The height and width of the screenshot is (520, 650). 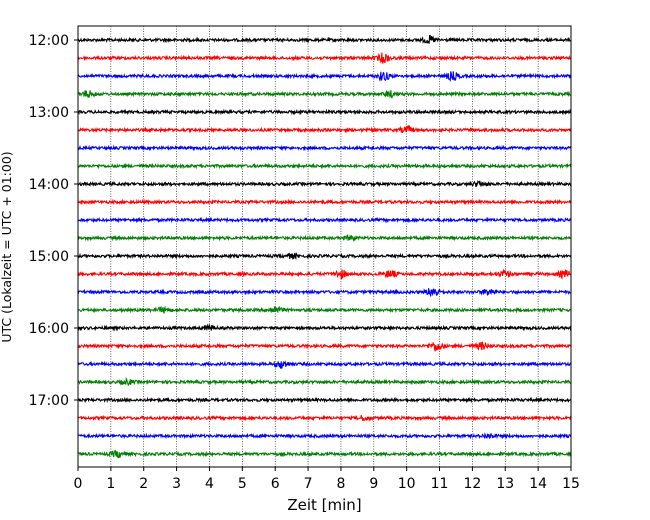 I want to click on x-tick-label: 1, so click(x=110, y=484).